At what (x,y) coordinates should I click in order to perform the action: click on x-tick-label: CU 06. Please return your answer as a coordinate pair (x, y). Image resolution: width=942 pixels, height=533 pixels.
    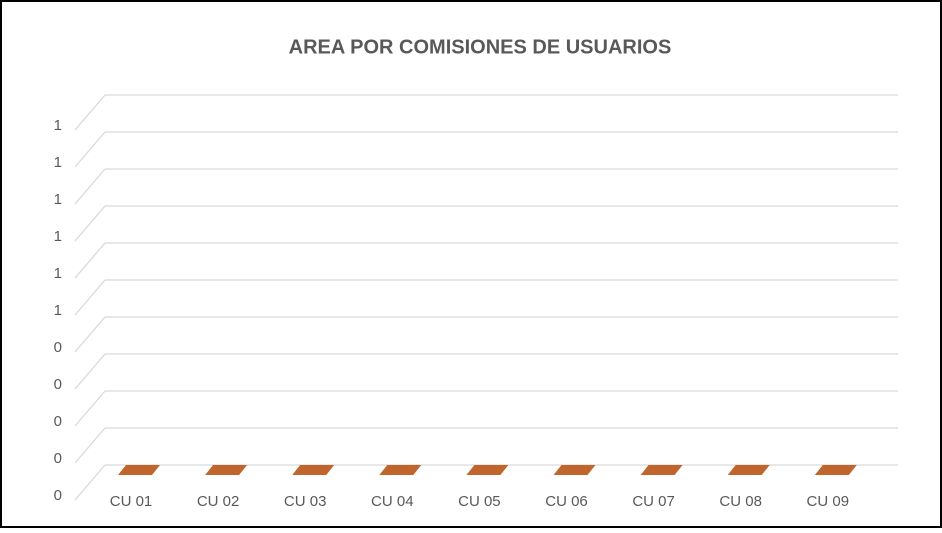
    Looking at the image, I should click on (566, 501).